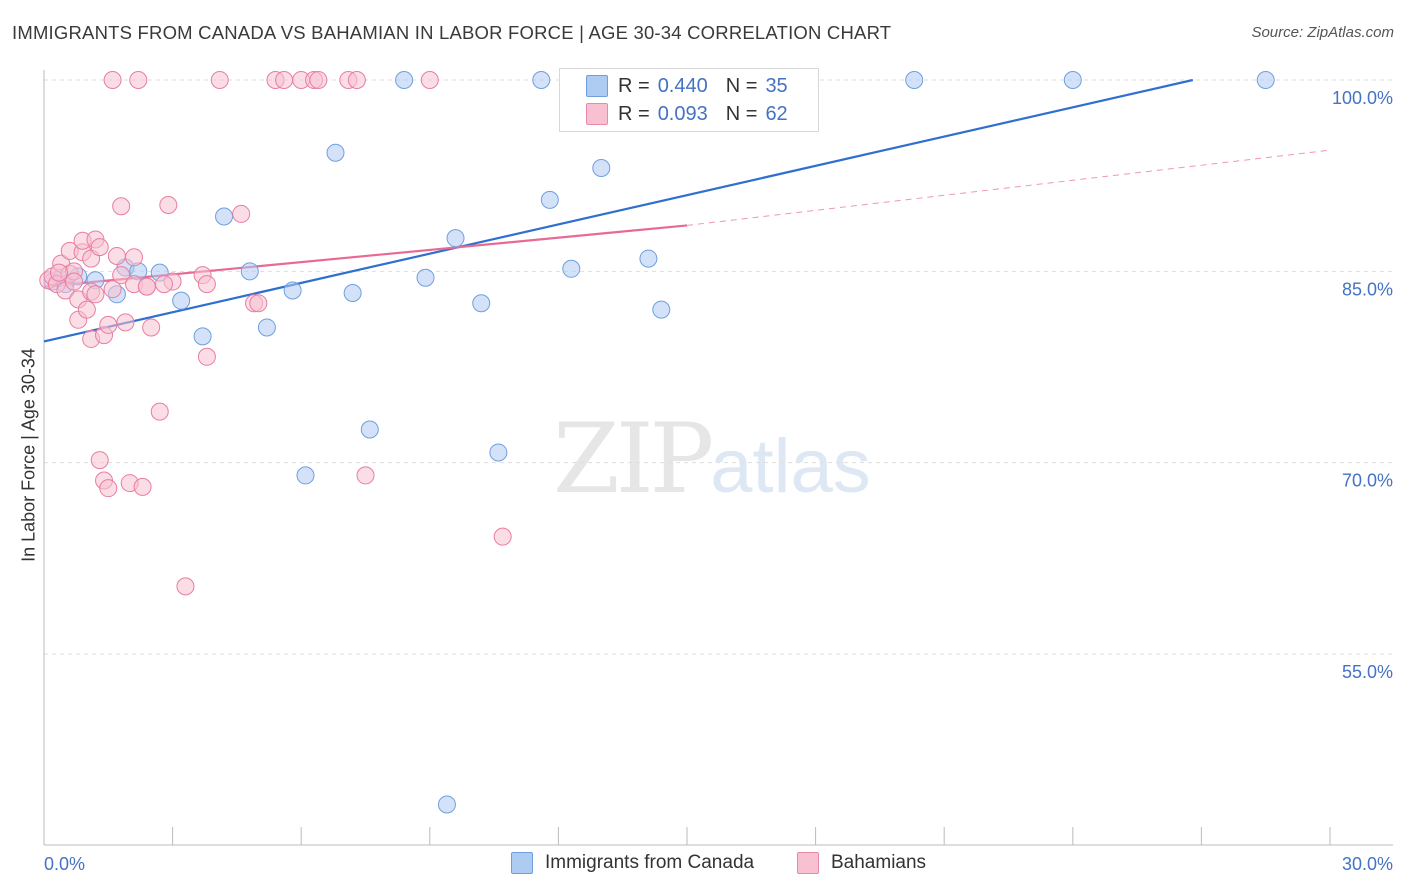  Describe the element at coordinates (790, 466) in the screenshot. I see `watermark-atlas: atlas` at that location.